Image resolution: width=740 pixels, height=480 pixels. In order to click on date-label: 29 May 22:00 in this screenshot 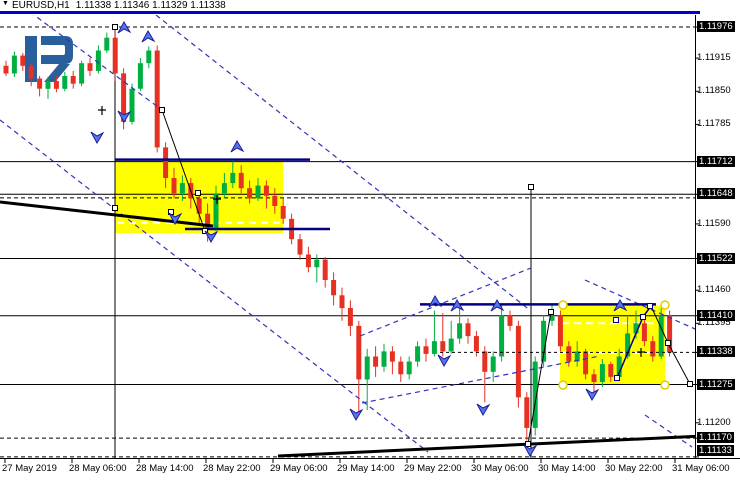, I will do `click(433, 468)`.